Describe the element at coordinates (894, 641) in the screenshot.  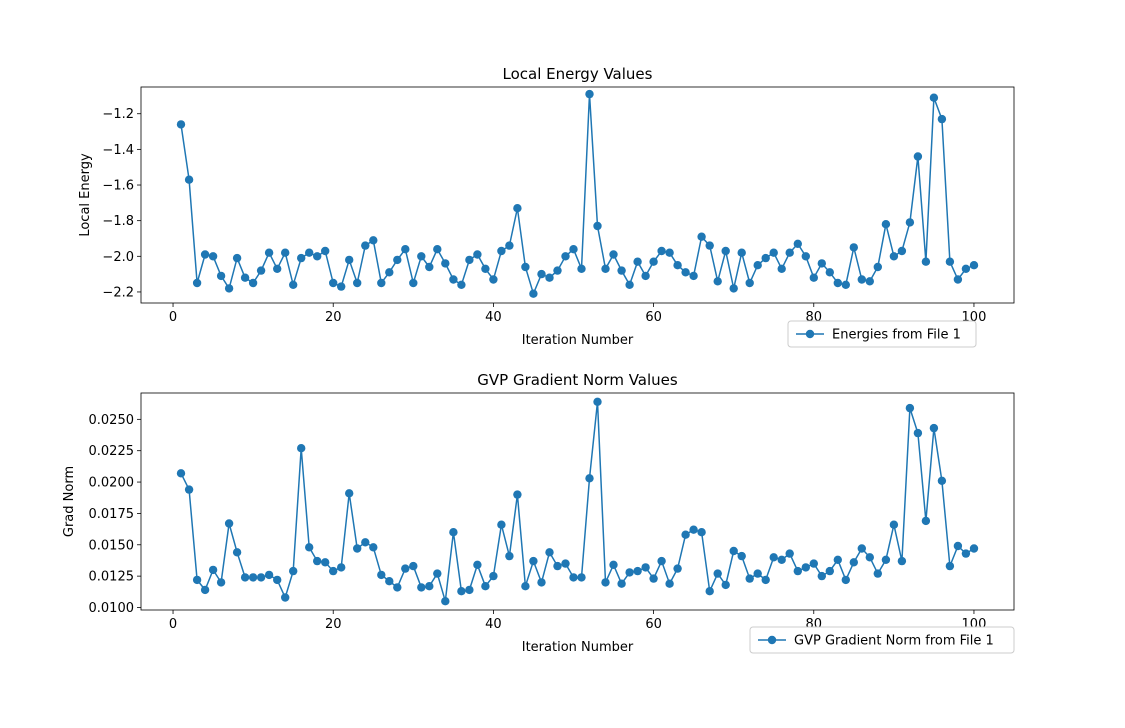
I see `chart-2-legend-label: GVP Gradient Norm from File 1` at that location.